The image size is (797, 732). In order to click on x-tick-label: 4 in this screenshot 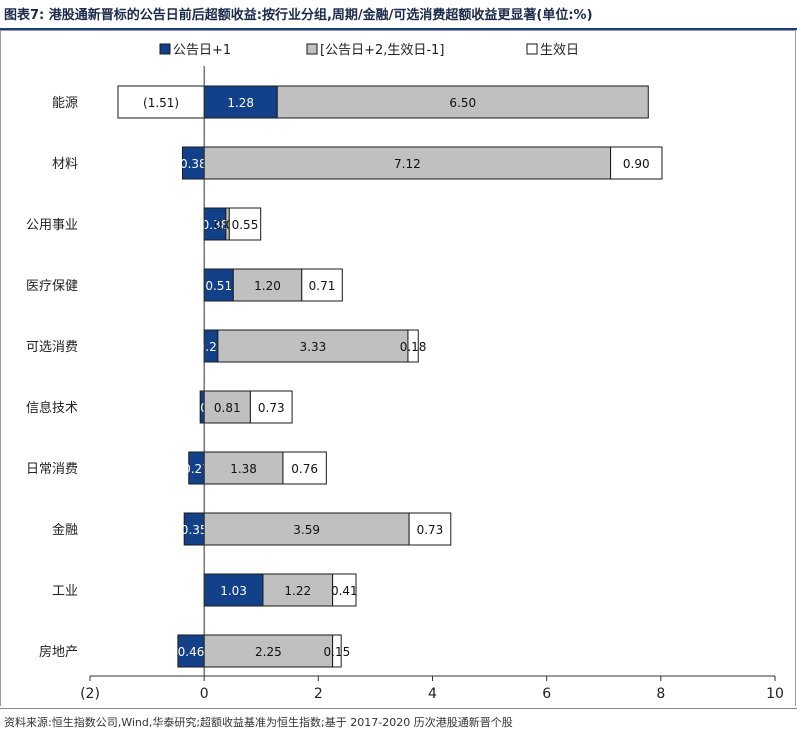, I will do `click(432, 694)`.